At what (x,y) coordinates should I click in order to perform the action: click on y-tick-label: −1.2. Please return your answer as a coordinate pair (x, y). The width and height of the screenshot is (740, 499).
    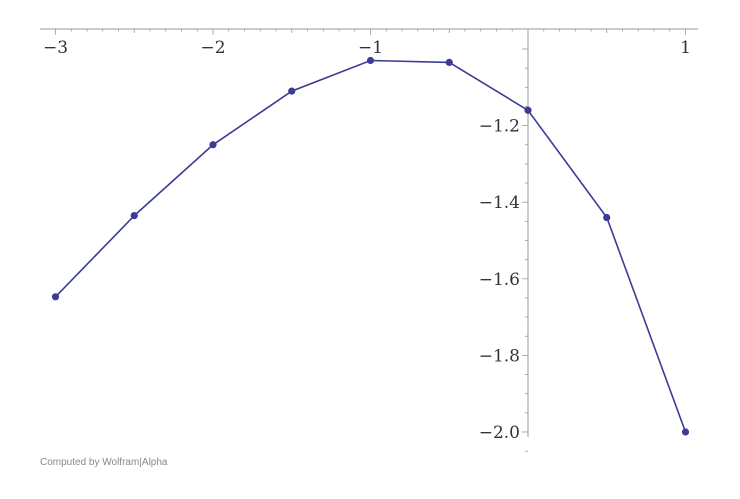
    Looking at the image, I should click on (499, 127).